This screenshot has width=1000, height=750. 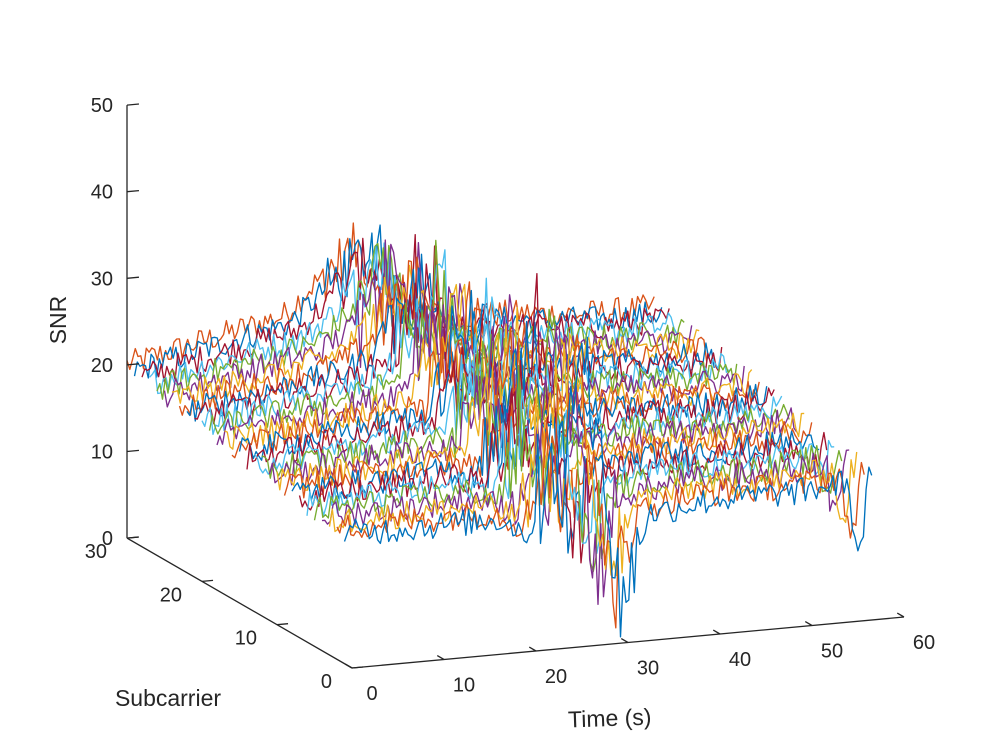 What do you see at coordinates (168, 698) in the screenshot?
I see `y-axis-label: Subcarrier` at bounding box center [168, 698].